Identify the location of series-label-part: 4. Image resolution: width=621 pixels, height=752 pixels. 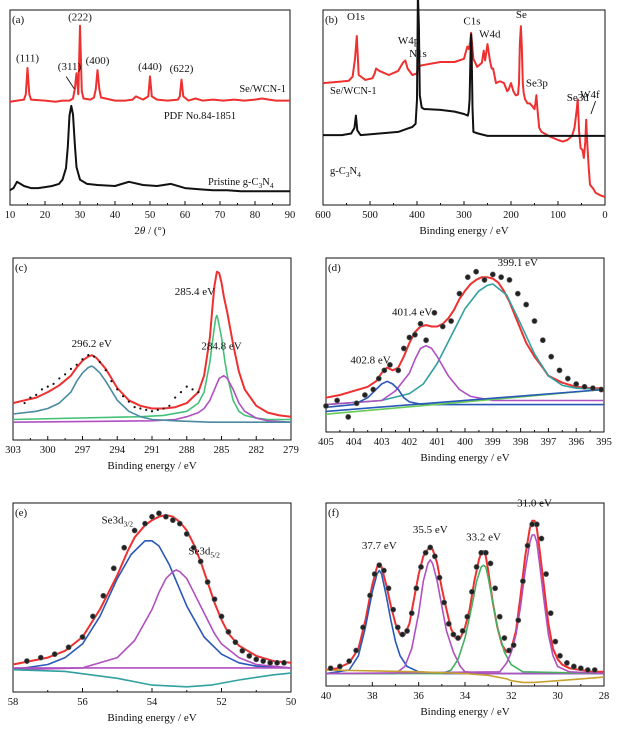
(272, 185).